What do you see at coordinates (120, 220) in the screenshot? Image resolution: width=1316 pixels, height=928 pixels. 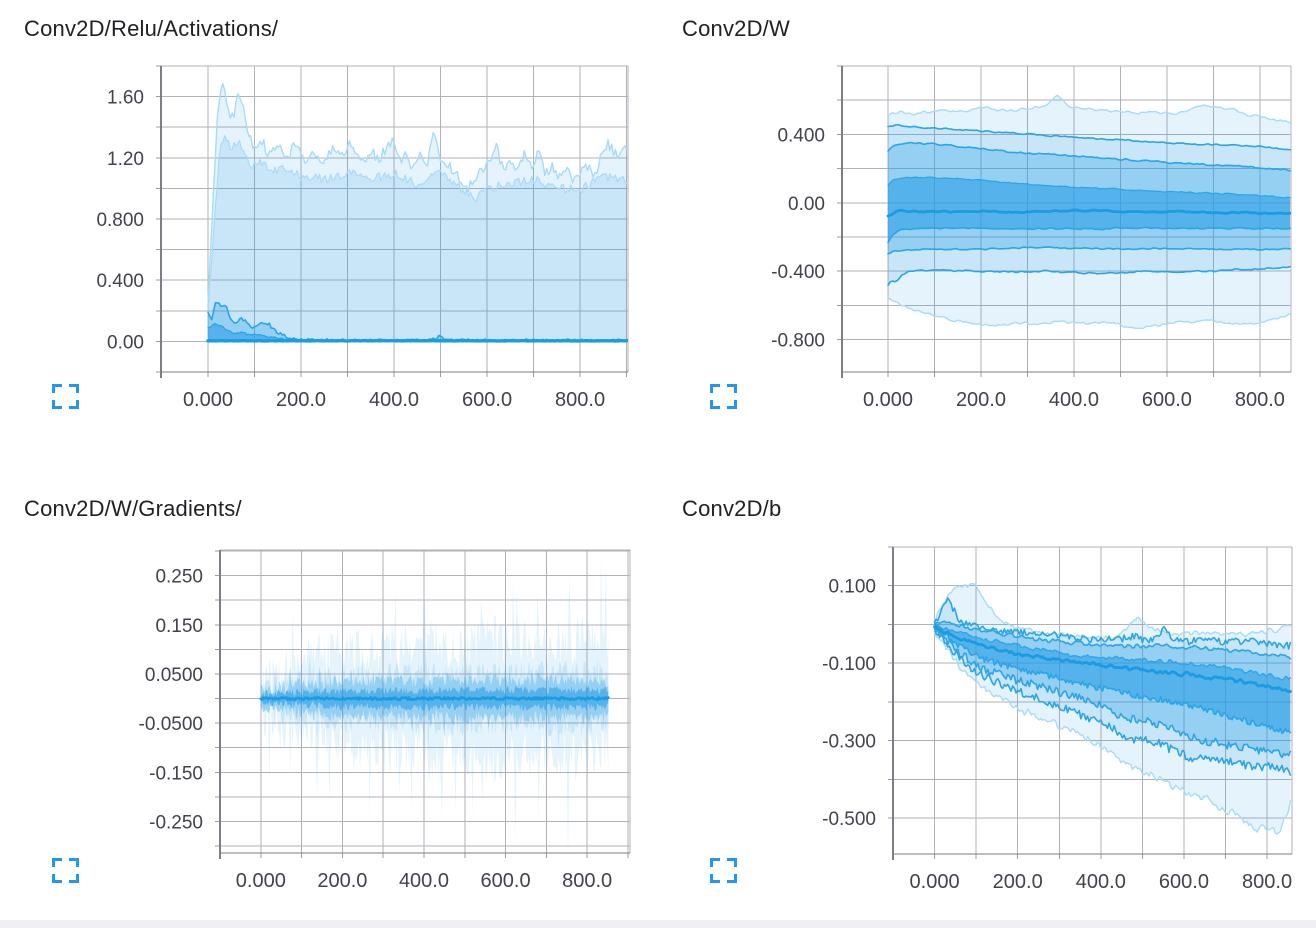 I see `y-tick-label: 0.800` at bounding box center [120, 220].